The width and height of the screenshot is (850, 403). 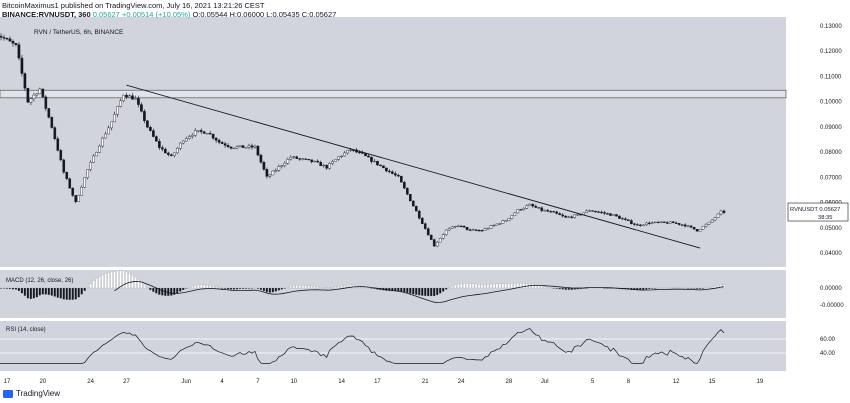 I want to click on price-axis-tick: 0.07000, so click(x=831, y=178).